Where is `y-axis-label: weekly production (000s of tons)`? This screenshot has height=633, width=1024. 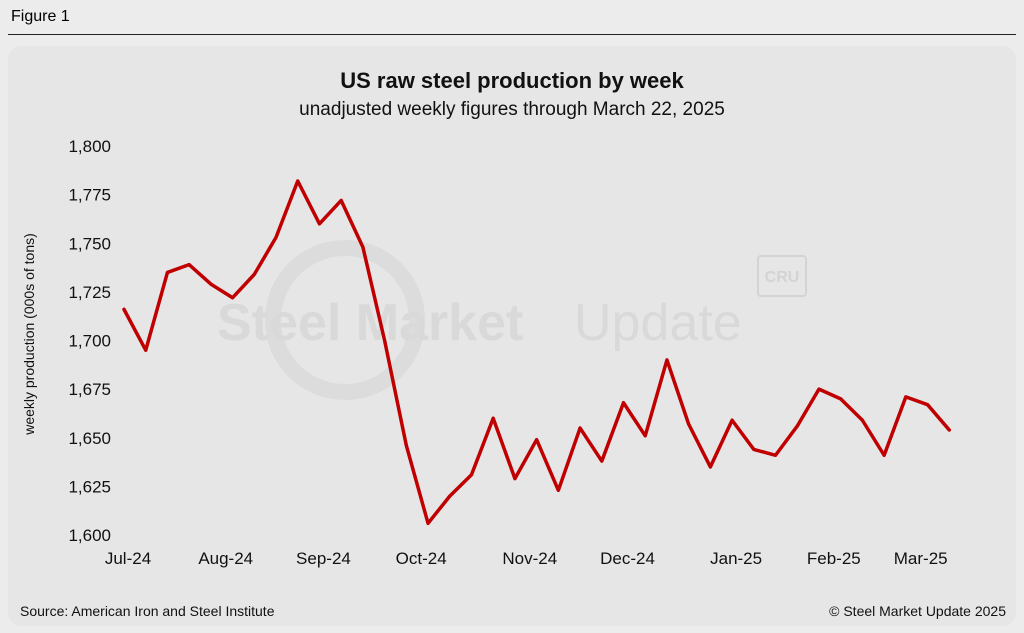
y-axis-label: weekly production (000s of tons) is located at coordinates (29, 334).